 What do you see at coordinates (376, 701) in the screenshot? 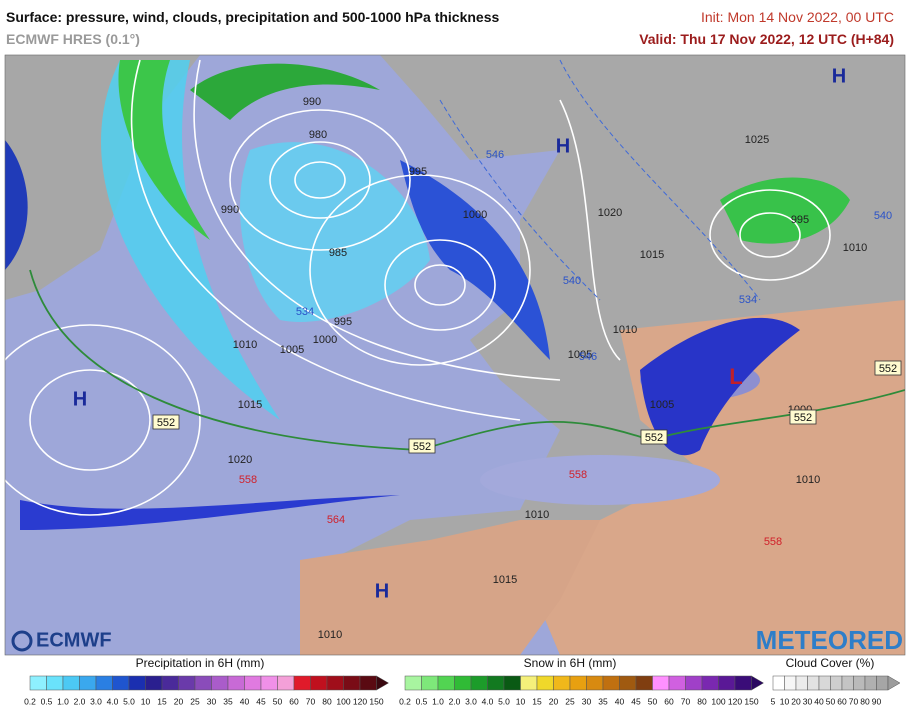
I see `legend-tick: 150` at bounding box center [376, 701].